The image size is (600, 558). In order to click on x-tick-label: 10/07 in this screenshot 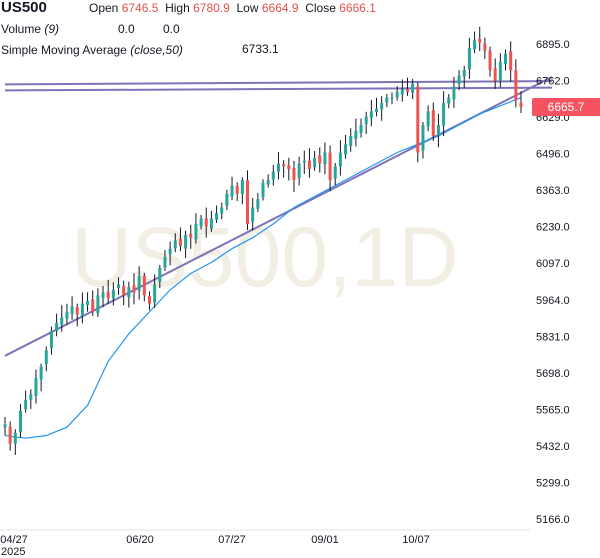, I will do `click(416, 540)`.